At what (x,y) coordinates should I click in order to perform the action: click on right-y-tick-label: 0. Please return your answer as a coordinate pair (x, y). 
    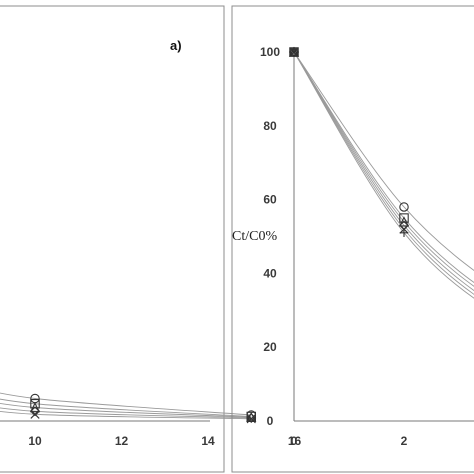
    Looking at the image, I should click on (270, 421).